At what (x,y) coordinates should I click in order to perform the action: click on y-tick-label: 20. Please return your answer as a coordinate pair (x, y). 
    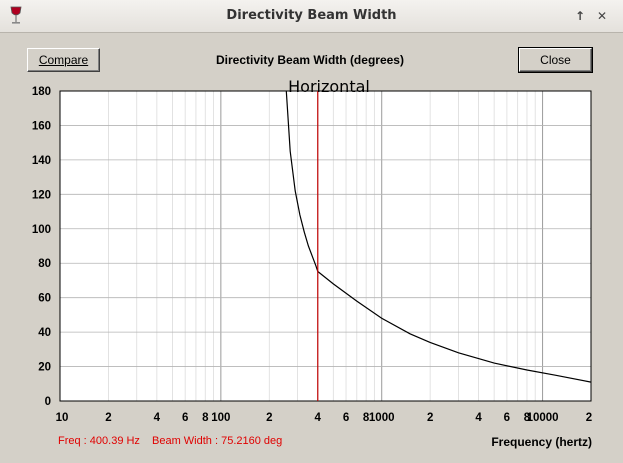
    Looking at the image, I should click on (44, 368).